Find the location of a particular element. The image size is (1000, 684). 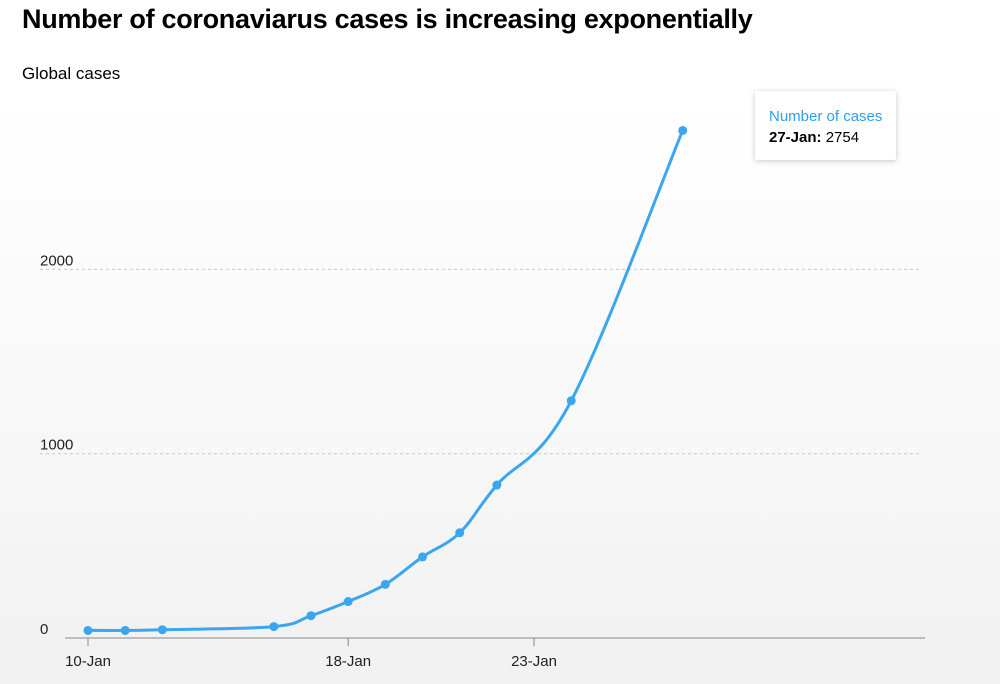

data-point-21-Jan is located at coordinates (460, 533).